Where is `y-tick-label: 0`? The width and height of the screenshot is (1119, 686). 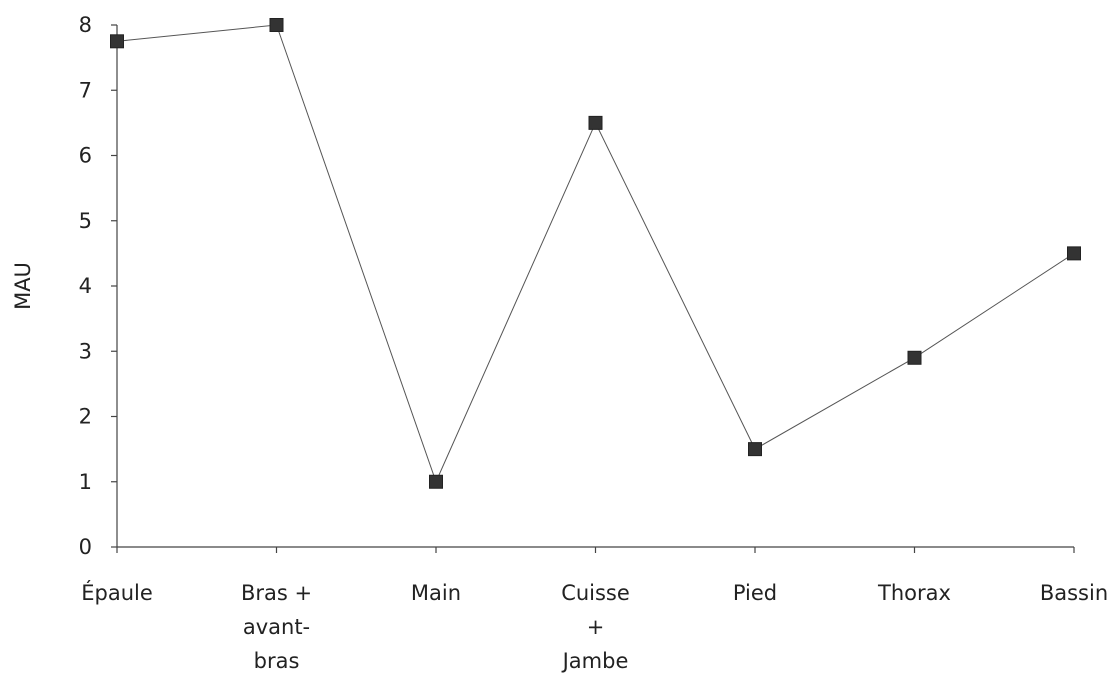 y-tick-label: 0 is located at coordinates (85, 547).